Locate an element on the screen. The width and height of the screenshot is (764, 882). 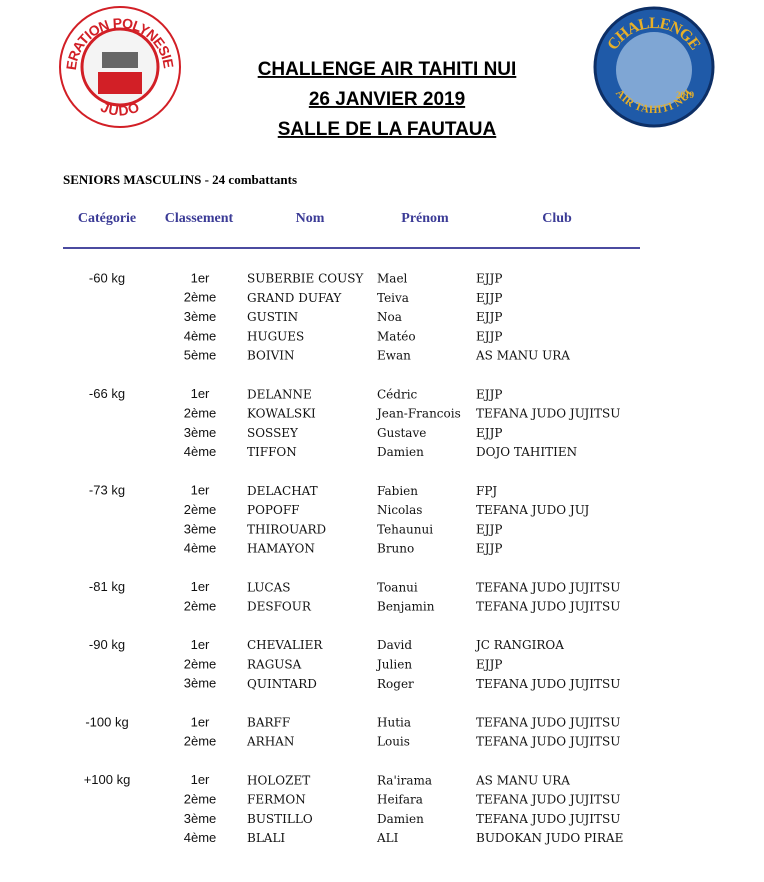
last-name: HUGUES is located at coordinates (275, 336).